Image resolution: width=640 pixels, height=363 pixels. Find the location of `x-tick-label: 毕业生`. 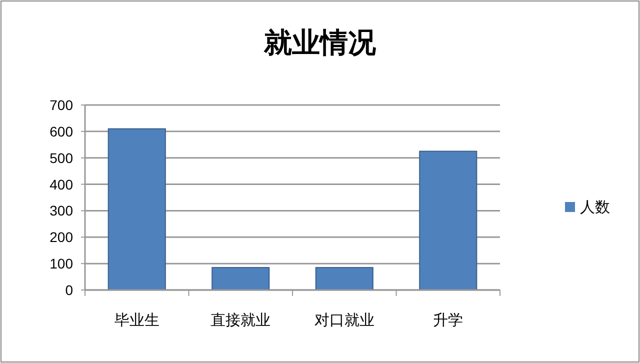

x-tick-label: 毕业生 is located at coordinates (137, 320).